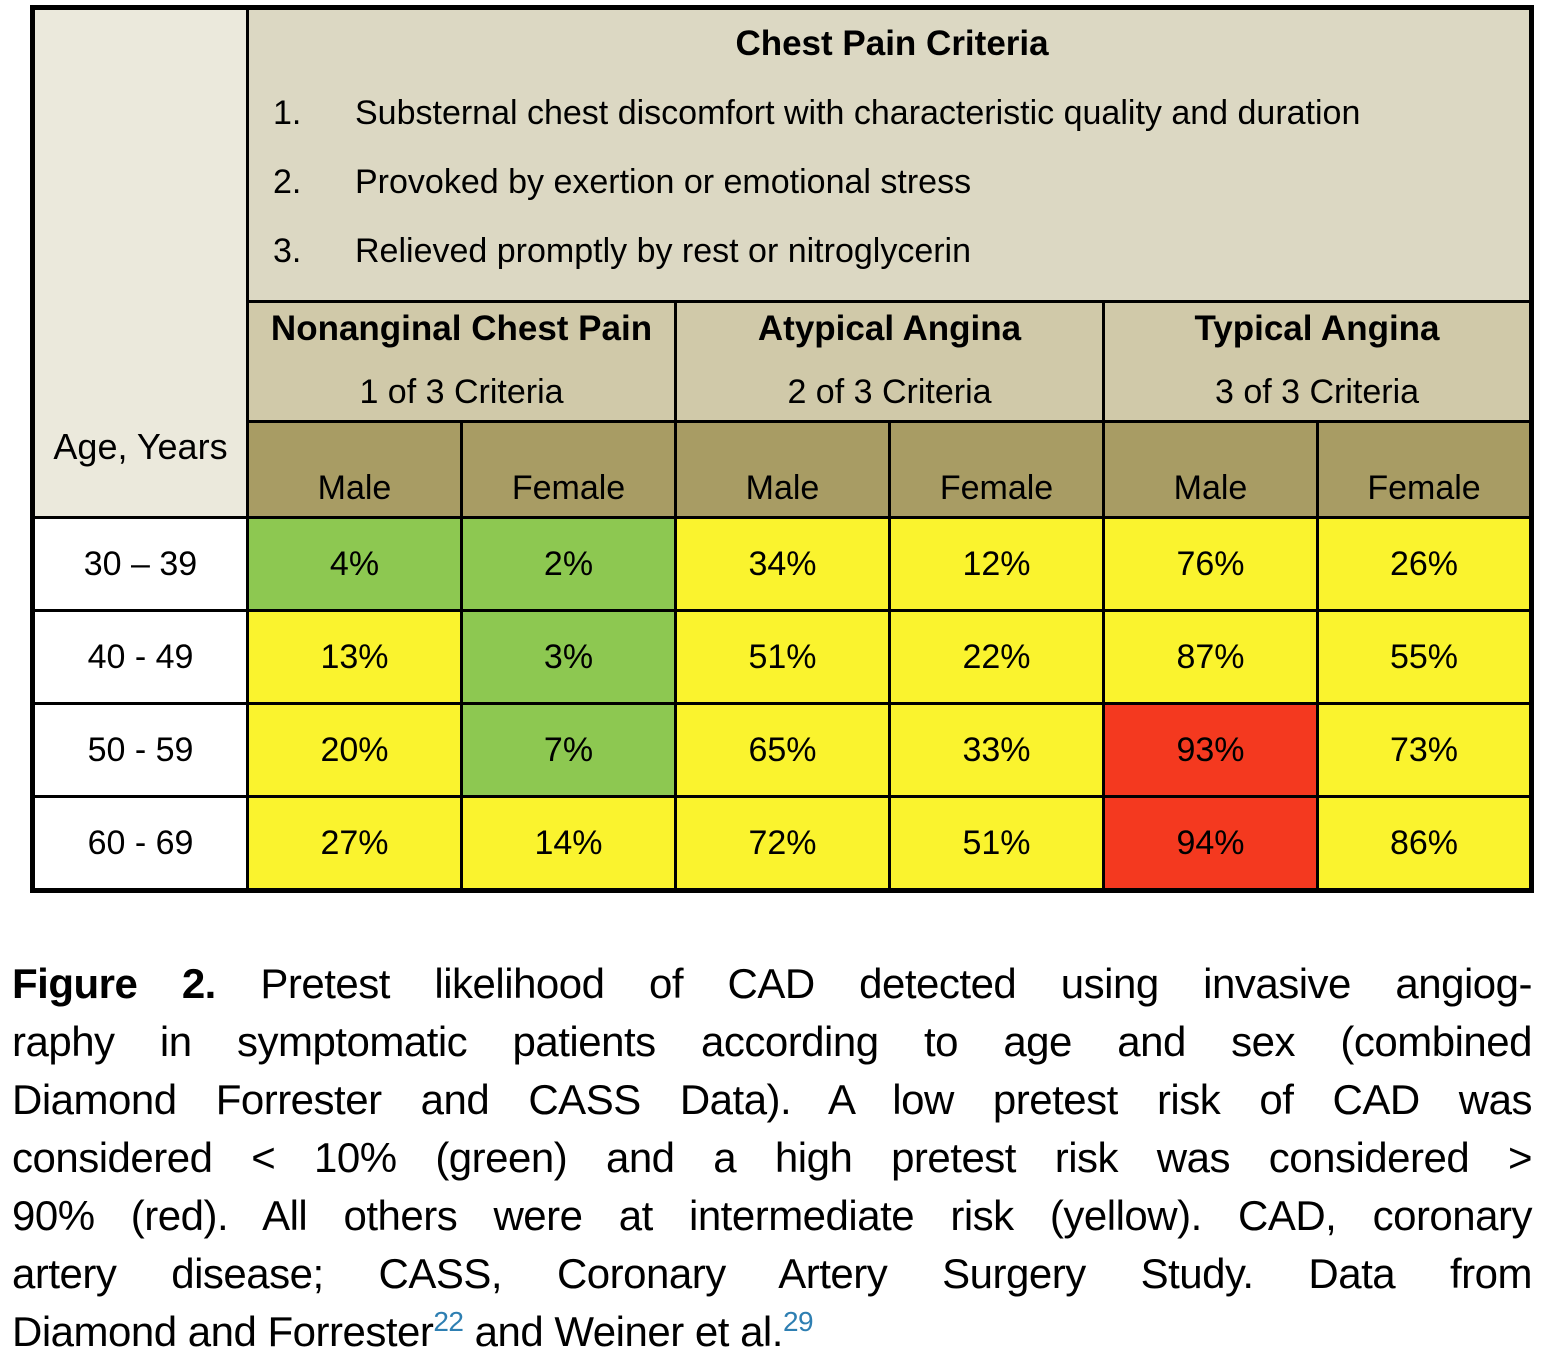  I want to click on reference-29: 29, so click(798, 1321).